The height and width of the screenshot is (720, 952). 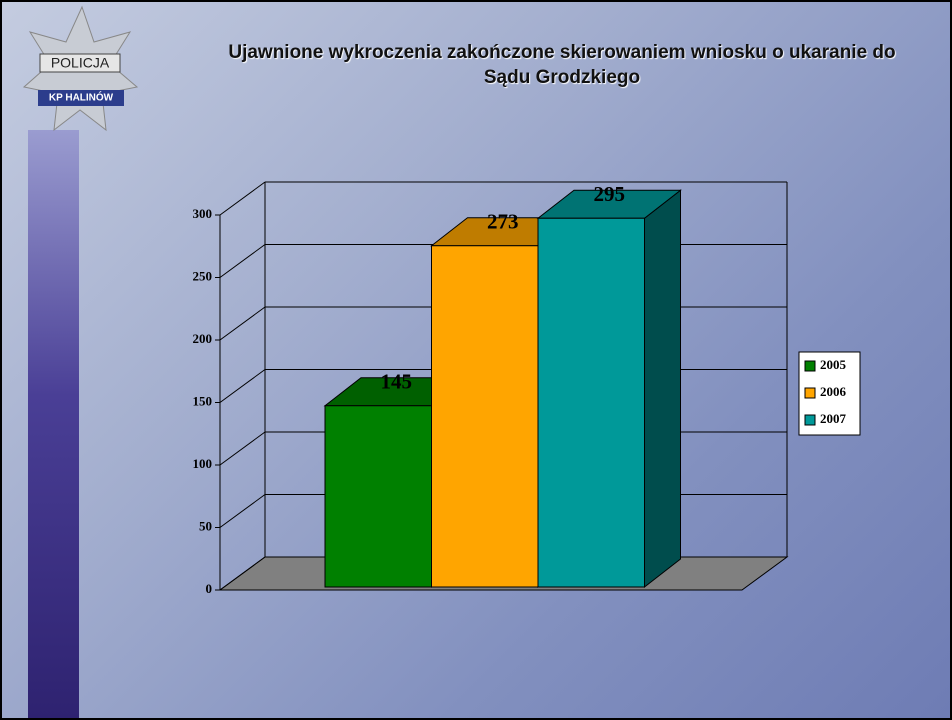 What do you see at coordinates (203, 400) in the screenshot?
I see `y-tick-label: 150` at bounding box center [203, 400].